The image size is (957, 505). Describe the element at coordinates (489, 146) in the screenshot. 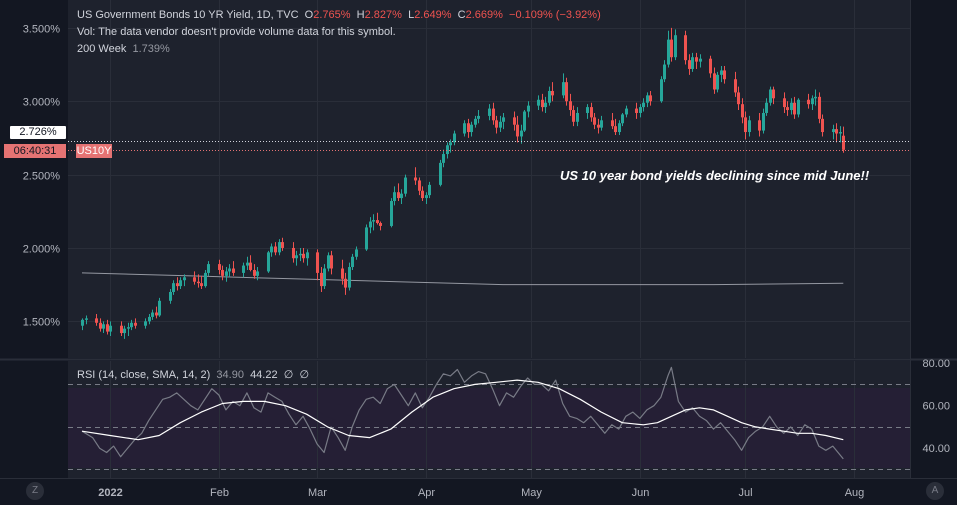

I see `price-lines` at that location.